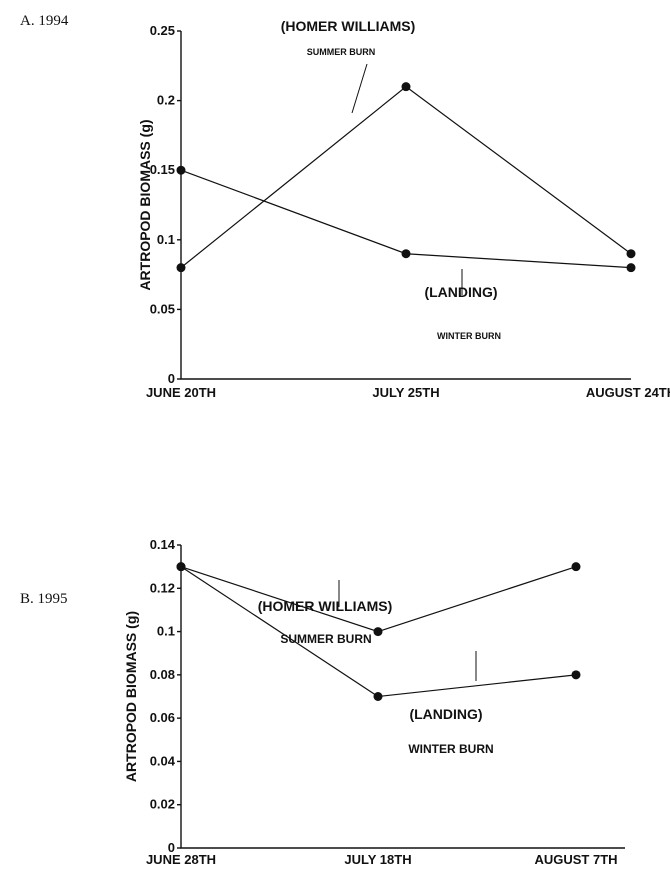  What do you see at coordinates (377, 859) in the screenshot?
I see `x-tick-label: JULY 18TH` at bounding box center [377, 859].